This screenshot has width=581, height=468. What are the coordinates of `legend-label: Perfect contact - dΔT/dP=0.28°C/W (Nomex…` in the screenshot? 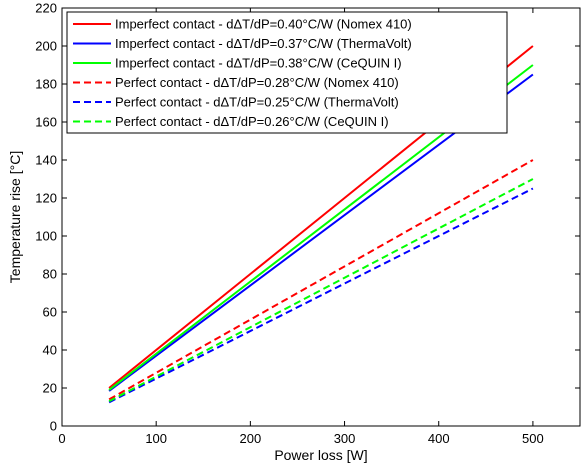 It's located at (257, 82).